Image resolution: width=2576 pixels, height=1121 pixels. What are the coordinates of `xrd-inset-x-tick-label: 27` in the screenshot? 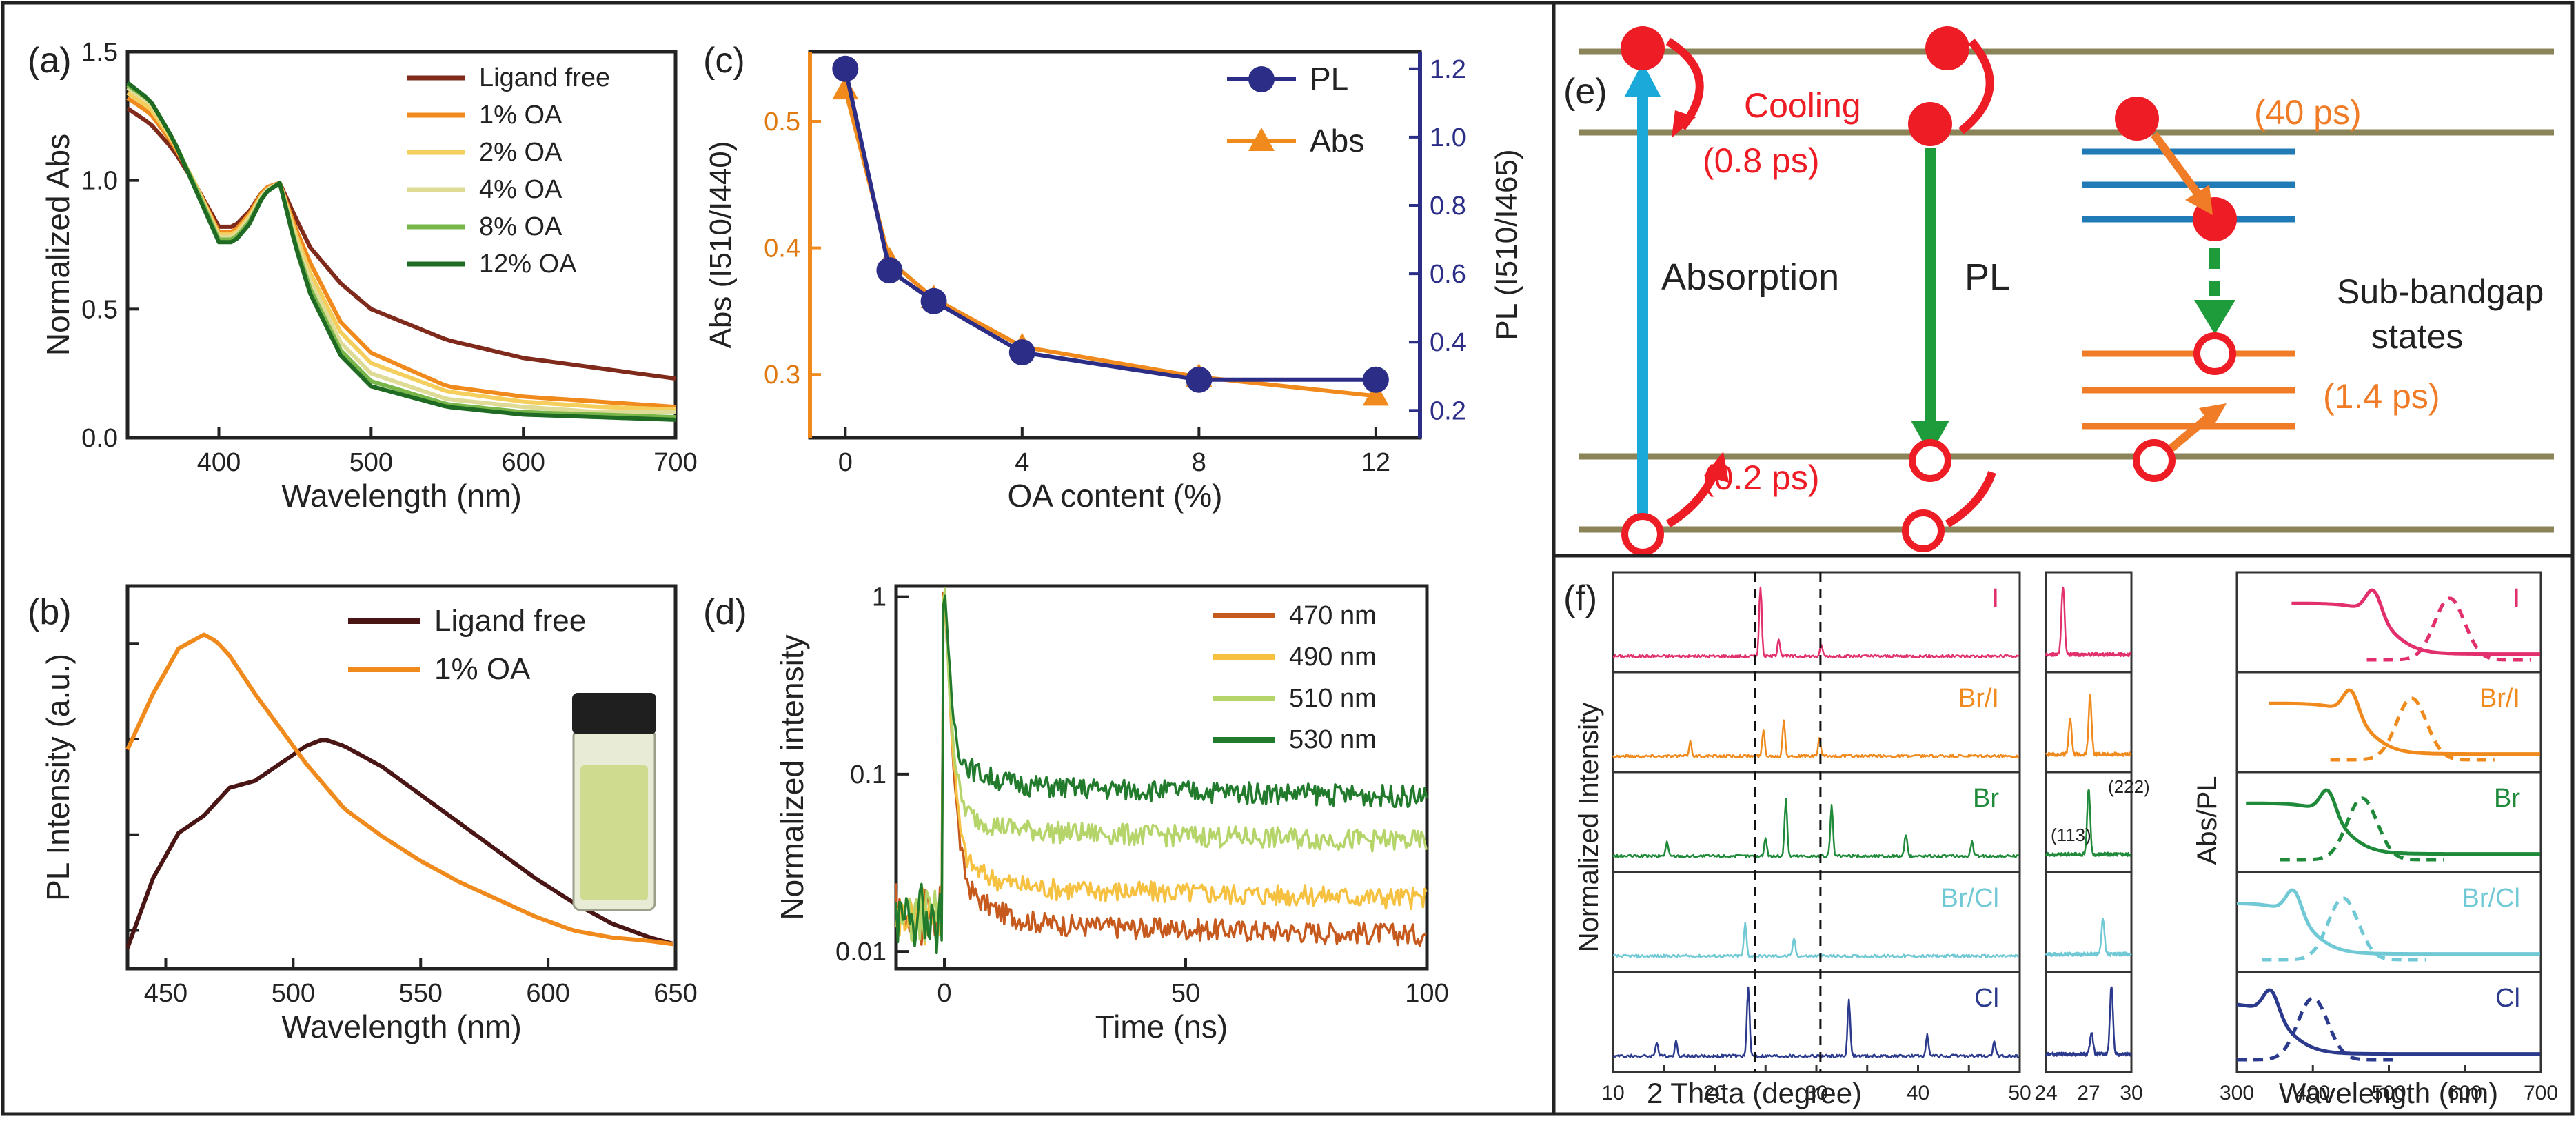 It's located at (2088, 1093).